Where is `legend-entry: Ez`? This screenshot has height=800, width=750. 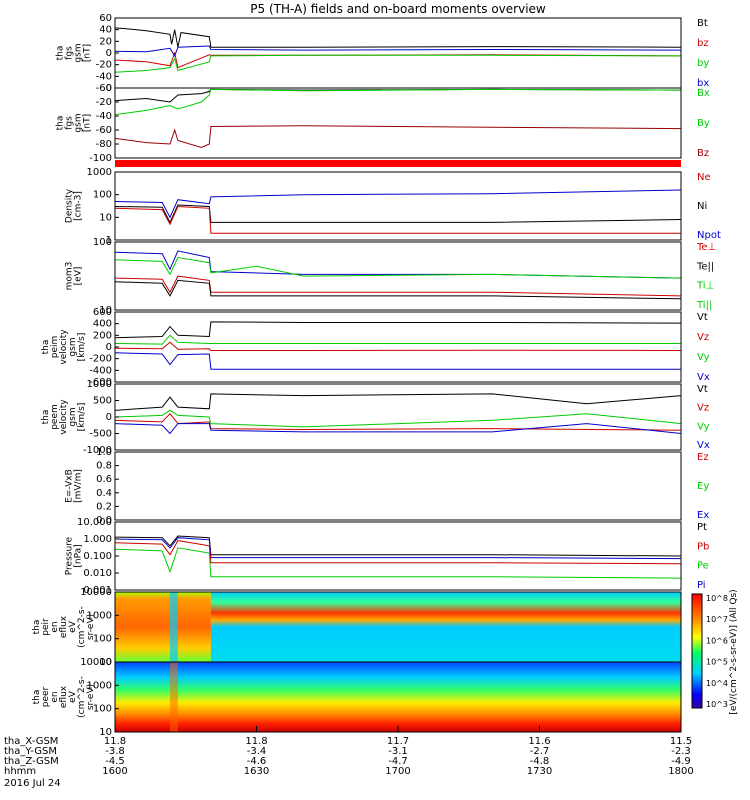
legend-entry: Ez is located at coordinates (703, 457).